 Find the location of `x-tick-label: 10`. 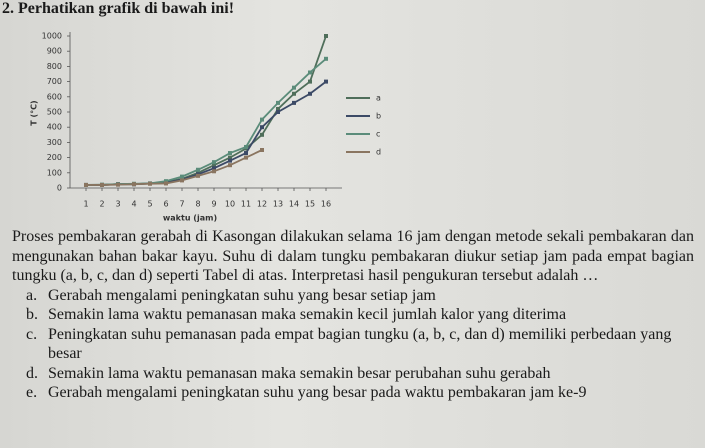

x-tick-label: 10 is located at coordinates (230, 204).